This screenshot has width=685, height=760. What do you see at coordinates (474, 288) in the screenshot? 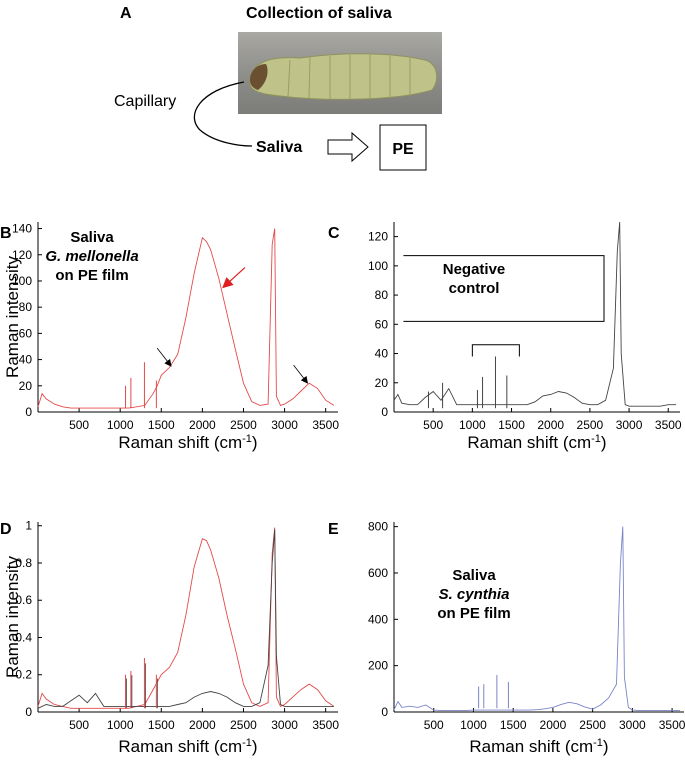
I see `annotation-line: control` at bounding box center [474, 288].